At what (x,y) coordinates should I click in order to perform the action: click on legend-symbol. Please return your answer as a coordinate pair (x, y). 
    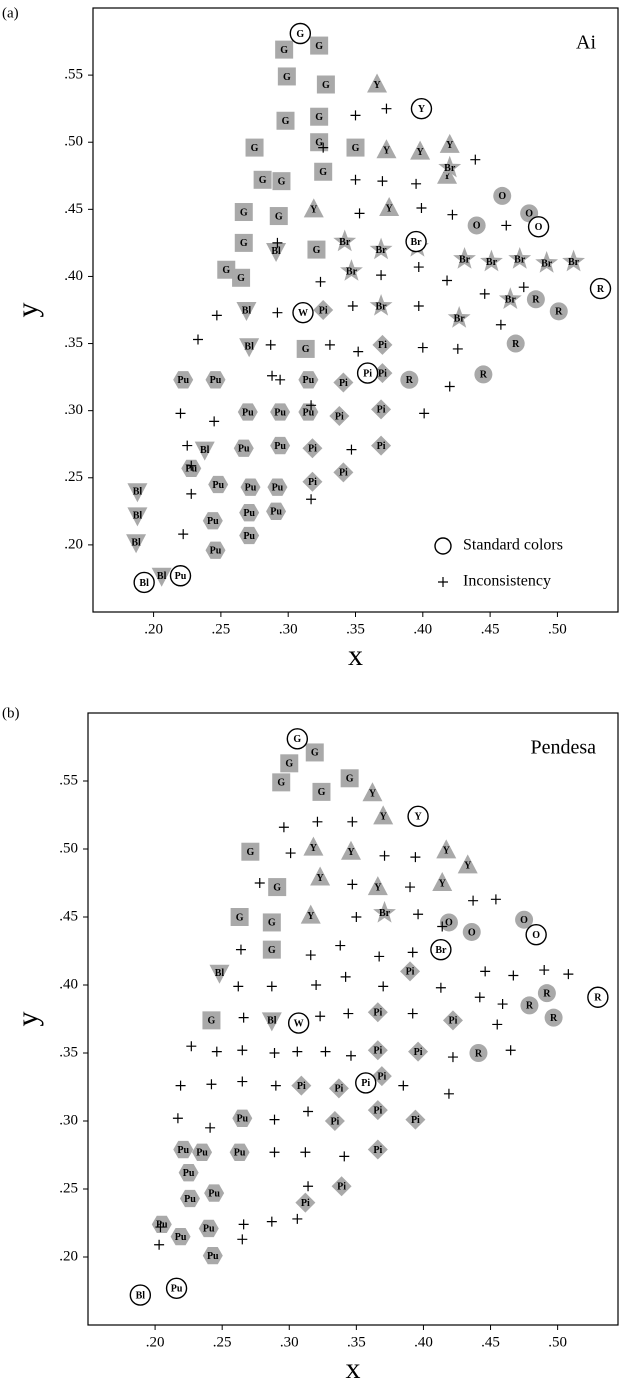
    Looking at the image, I should click on (443, 546).